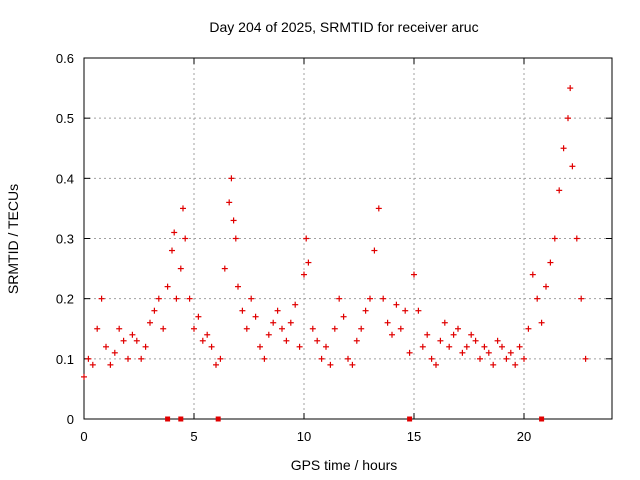 This screenshot has height=480, width=640. Describe the element at coordinates (193, 436) in the screenshot. I see `x-tick-label: 5` at that location.